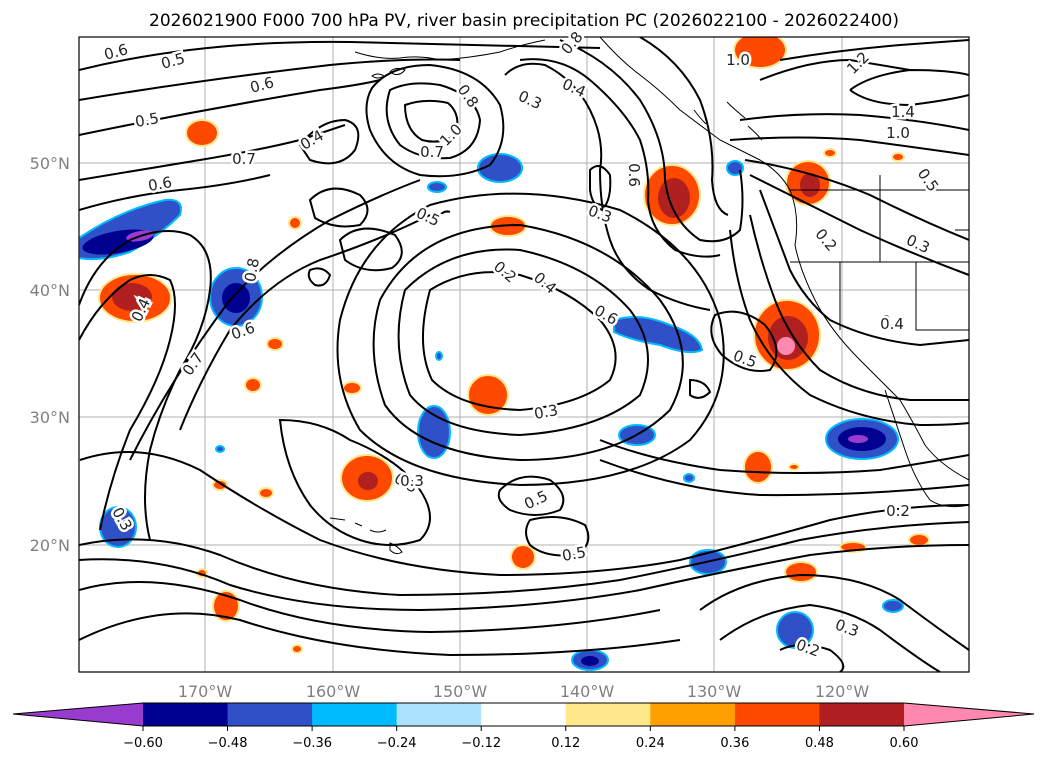  I want to click on precip-positive-hawaii, so click(367, 478).